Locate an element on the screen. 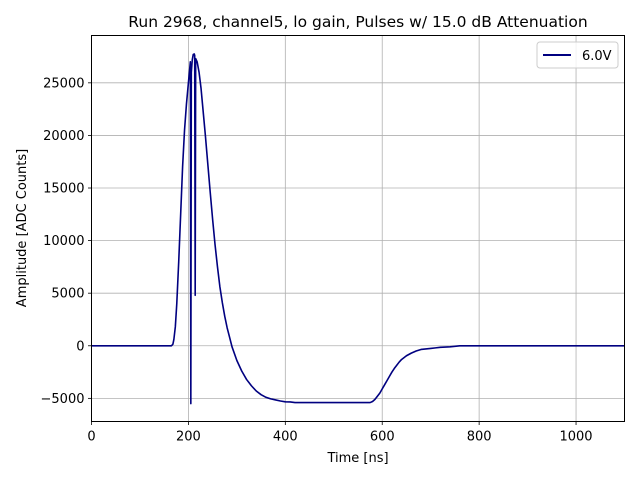 The height and width of the screenshot is (480, 640). x-tick-label: 200 is located at coordinates (188, 437).